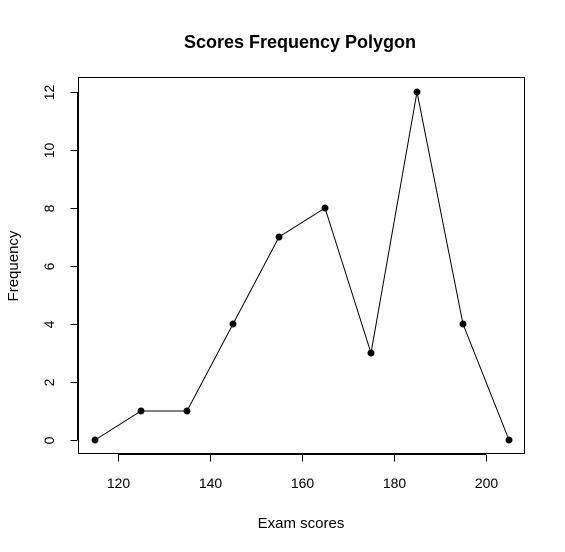 The image size is (565, 552). Describe the element at coordinates (49, 208) in the screenshot. I see `y-tick-label: 8` at that location.